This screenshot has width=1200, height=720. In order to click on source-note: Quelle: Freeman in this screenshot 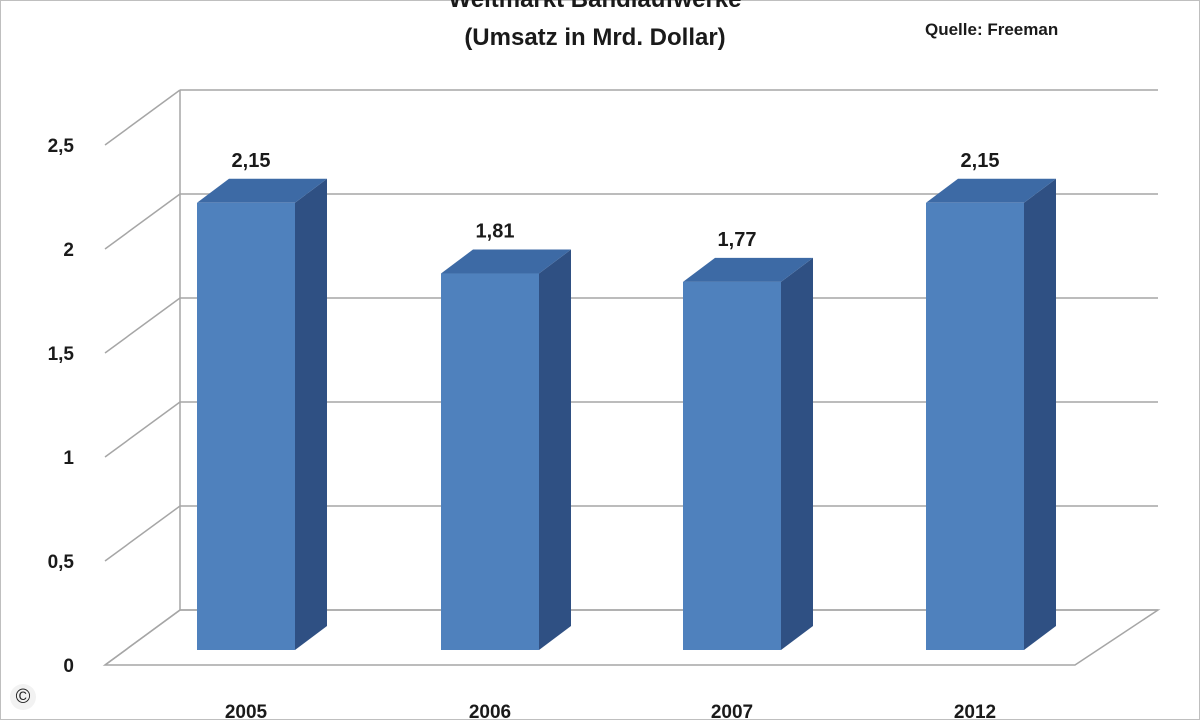, I will do `click(992, 29)`.